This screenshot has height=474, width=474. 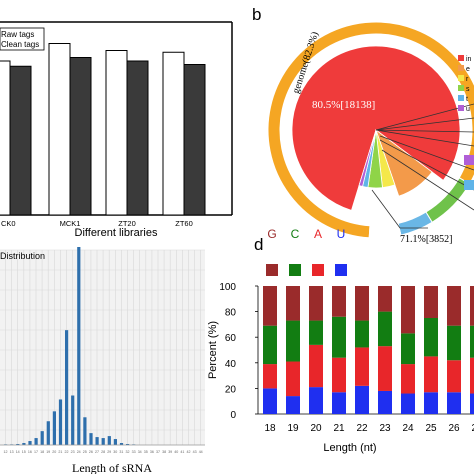 I want to click on panel-d-letter: d, so click(x=258, y=244).